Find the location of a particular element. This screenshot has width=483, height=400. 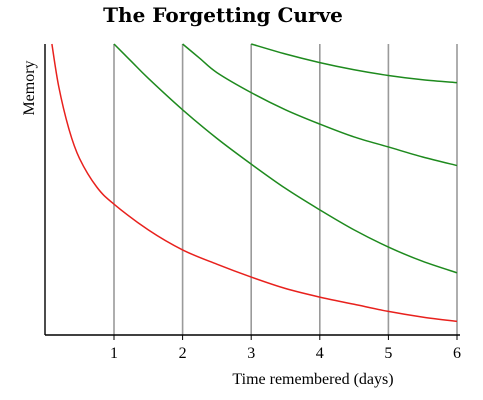

x-tick-label-1: 1 is located at coordinates (114, 353).